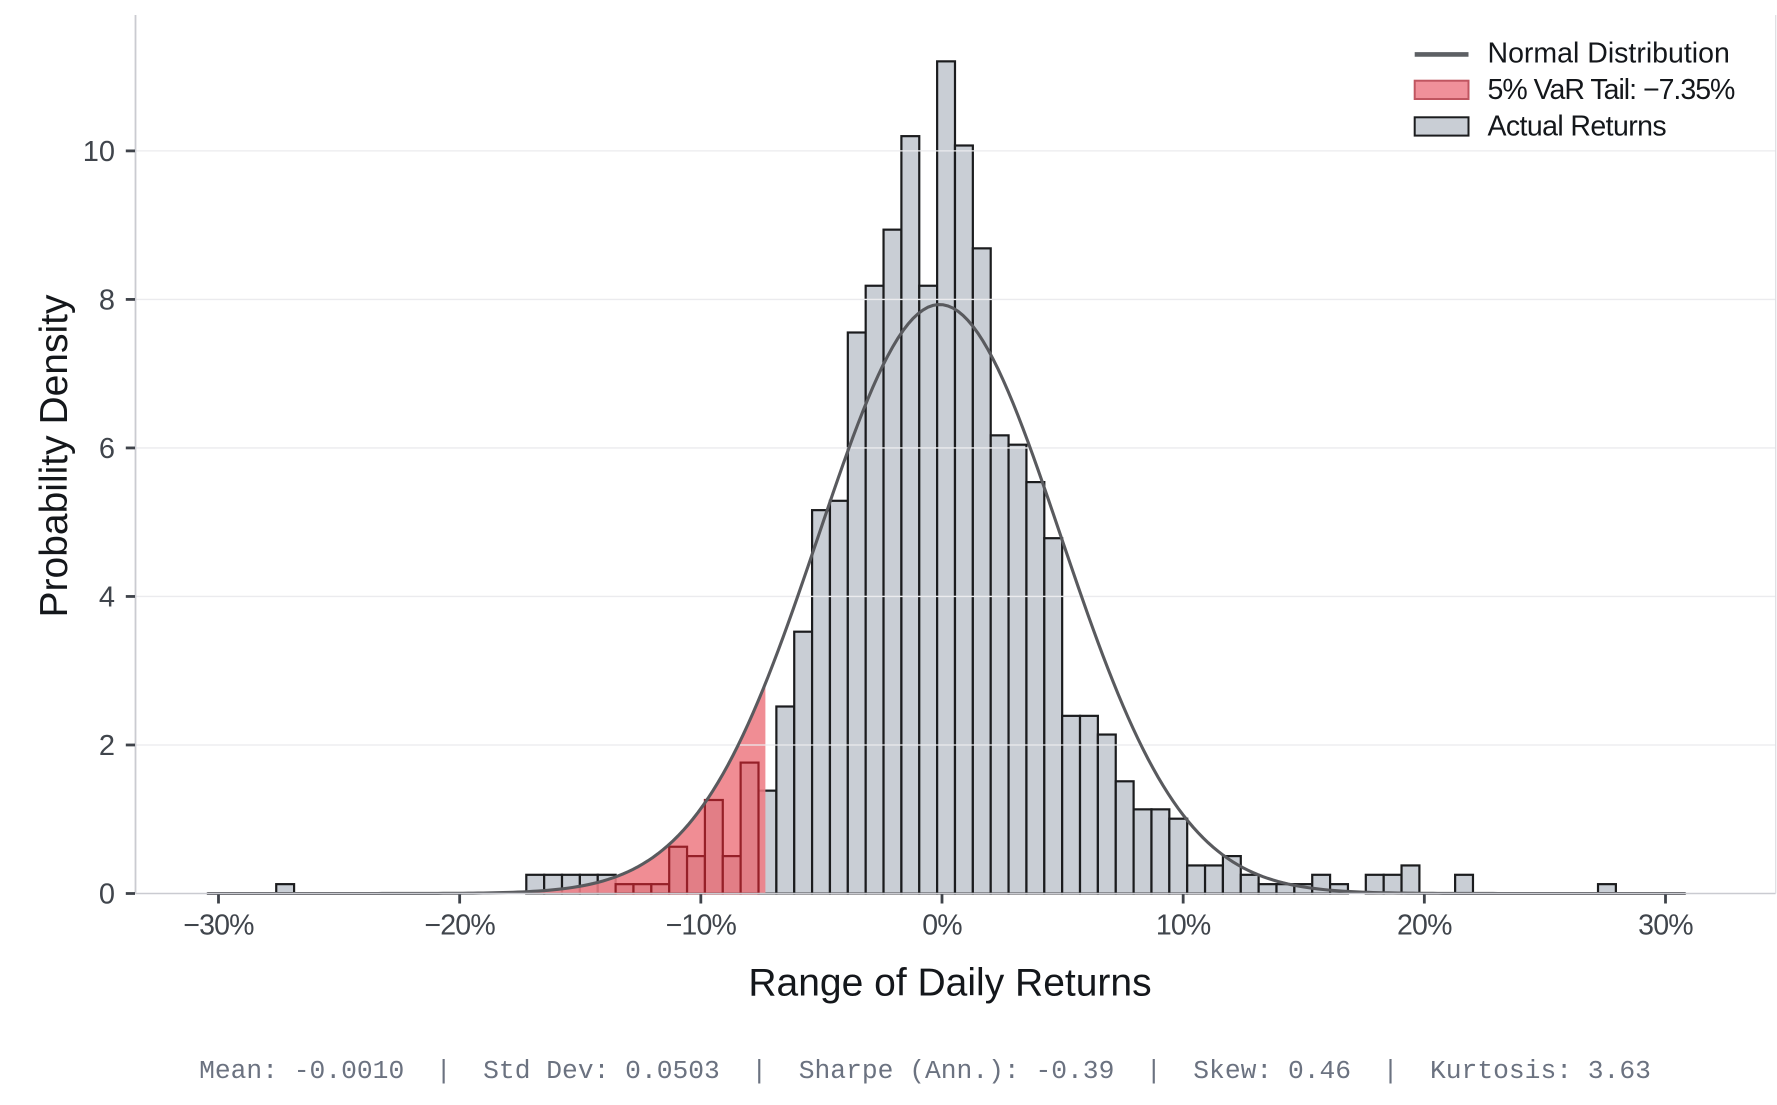 This screenshot has height=1105, width=1777. I want to click on svg-text: 2, so click(107, 746).